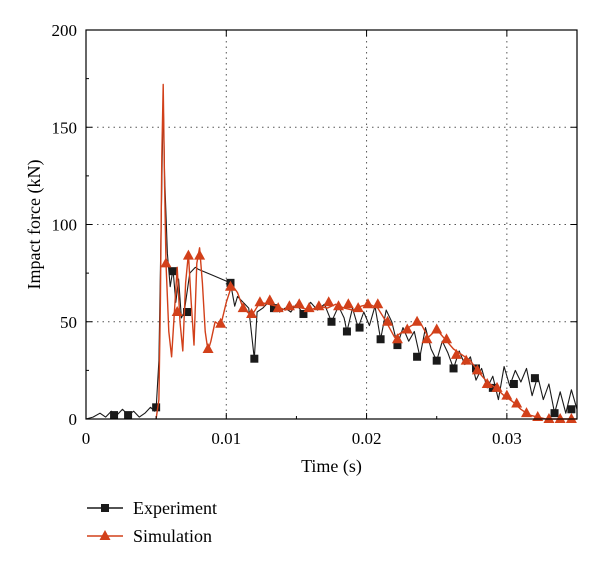  Describe the element at coordinates (65, 225) in the screenshot. I see `y-tick-label: 100` at that location.